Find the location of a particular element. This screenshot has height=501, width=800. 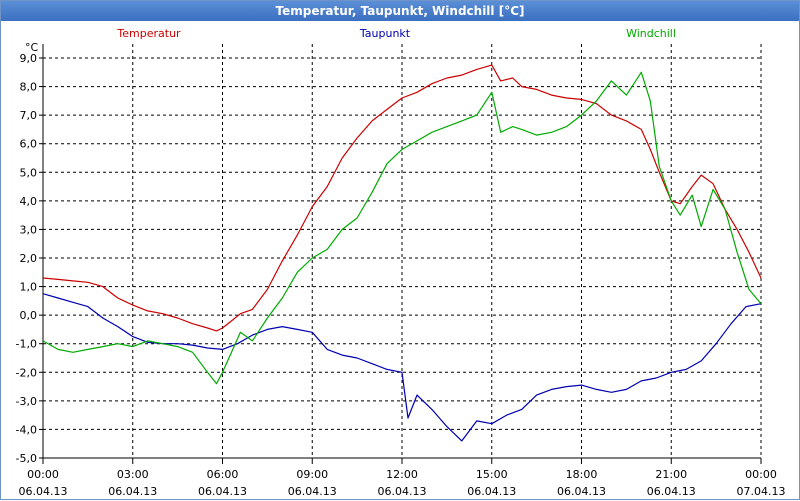

x-tick-label-time: 21:00 is located at coordinates (671, 474).